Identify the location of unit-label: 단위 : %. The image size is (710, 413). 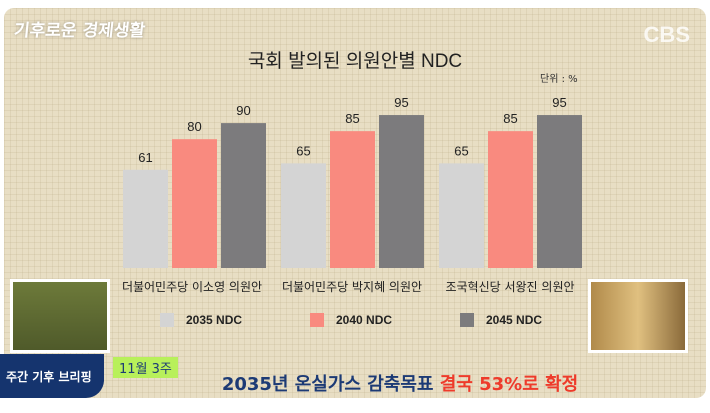
(559, 79).